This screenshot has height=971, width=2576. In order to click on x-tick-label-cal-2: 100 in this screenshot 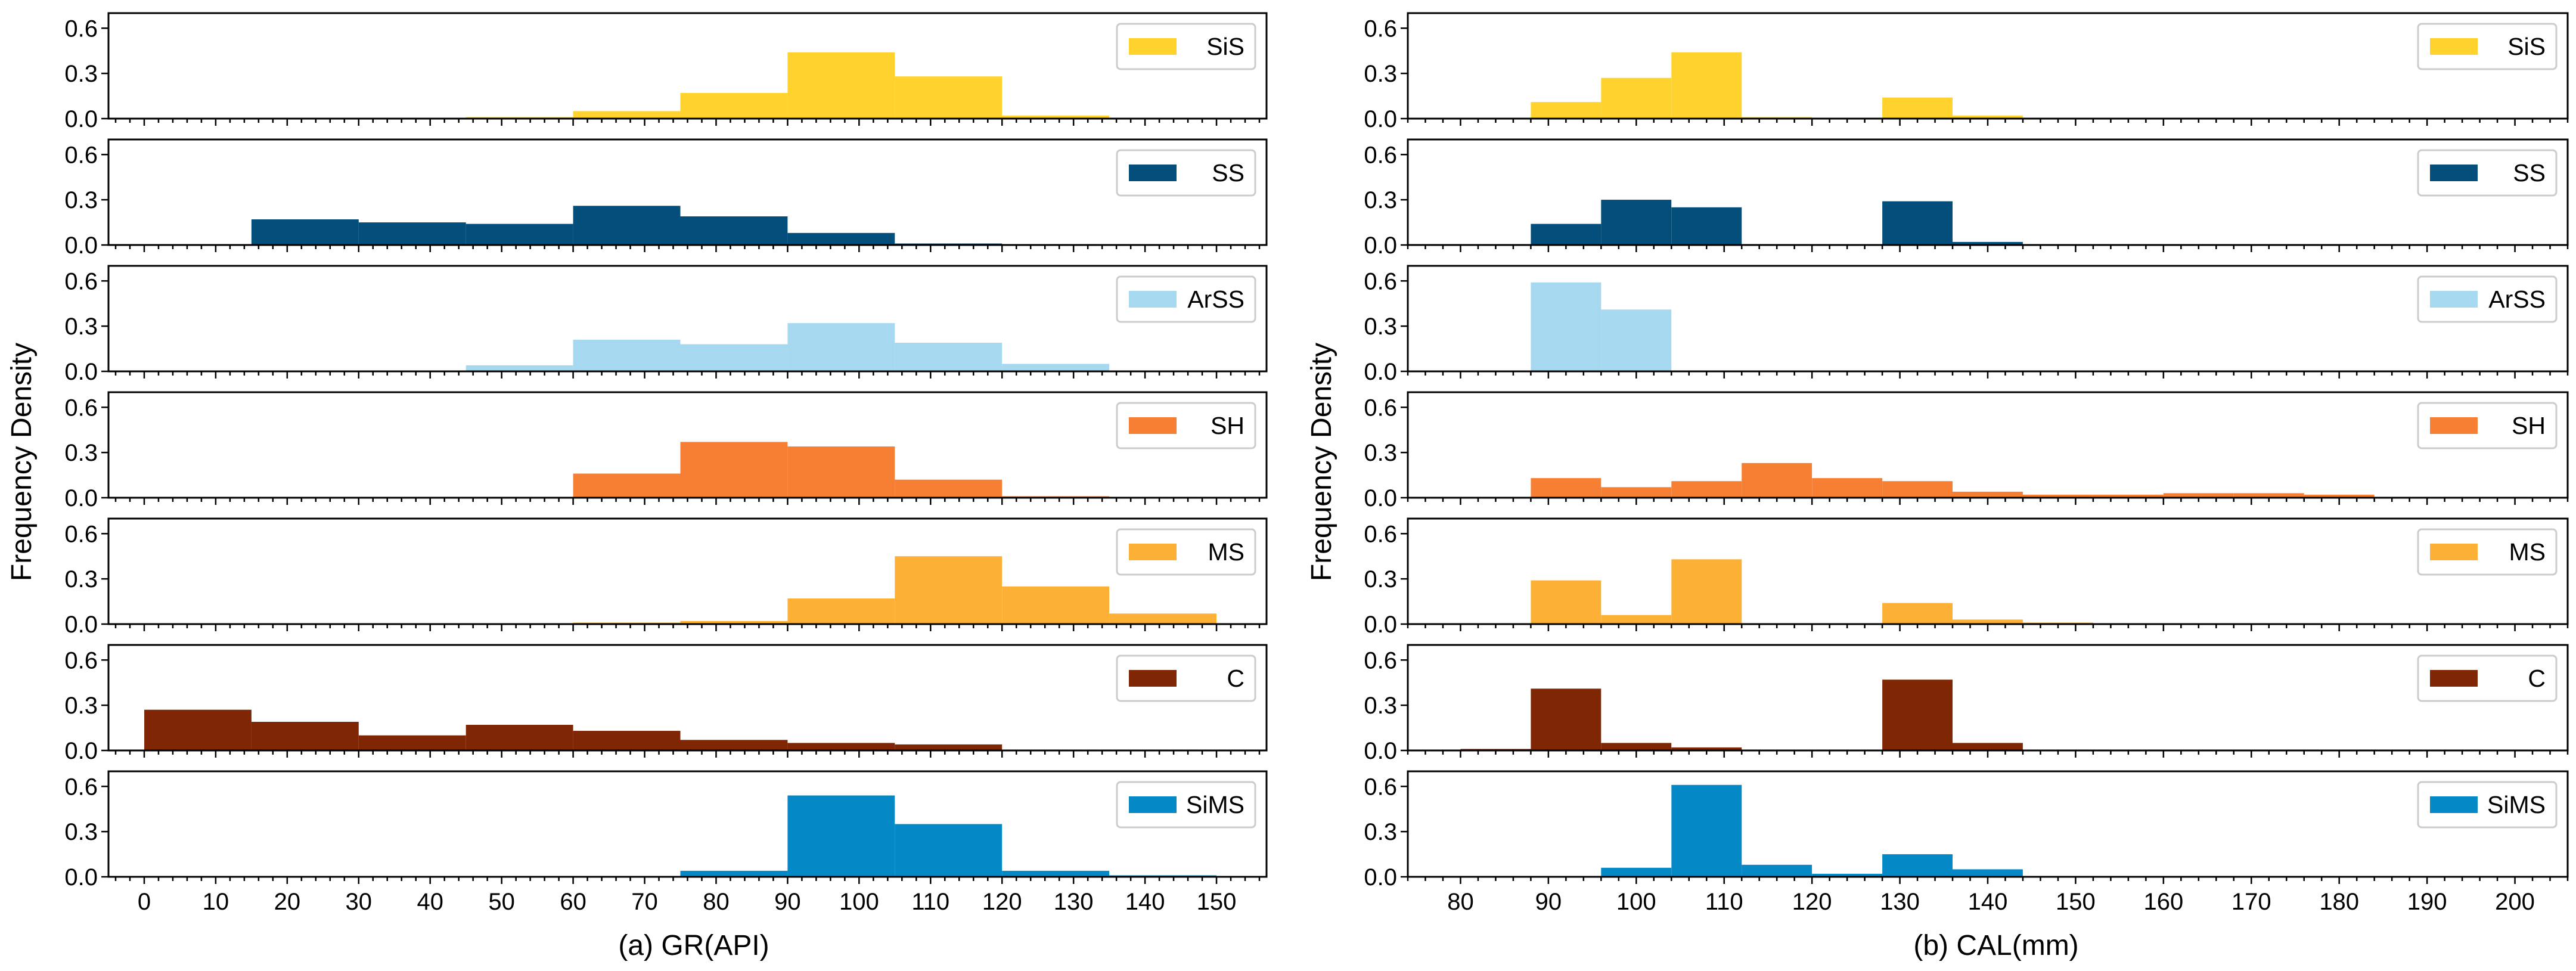, I will do `click(1636, 902)`.